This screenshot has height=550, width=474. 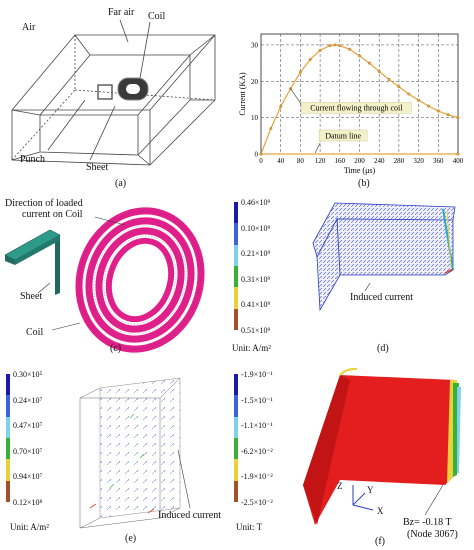 I want to click on legend-e-colorbar, so click(x=8, y=438).